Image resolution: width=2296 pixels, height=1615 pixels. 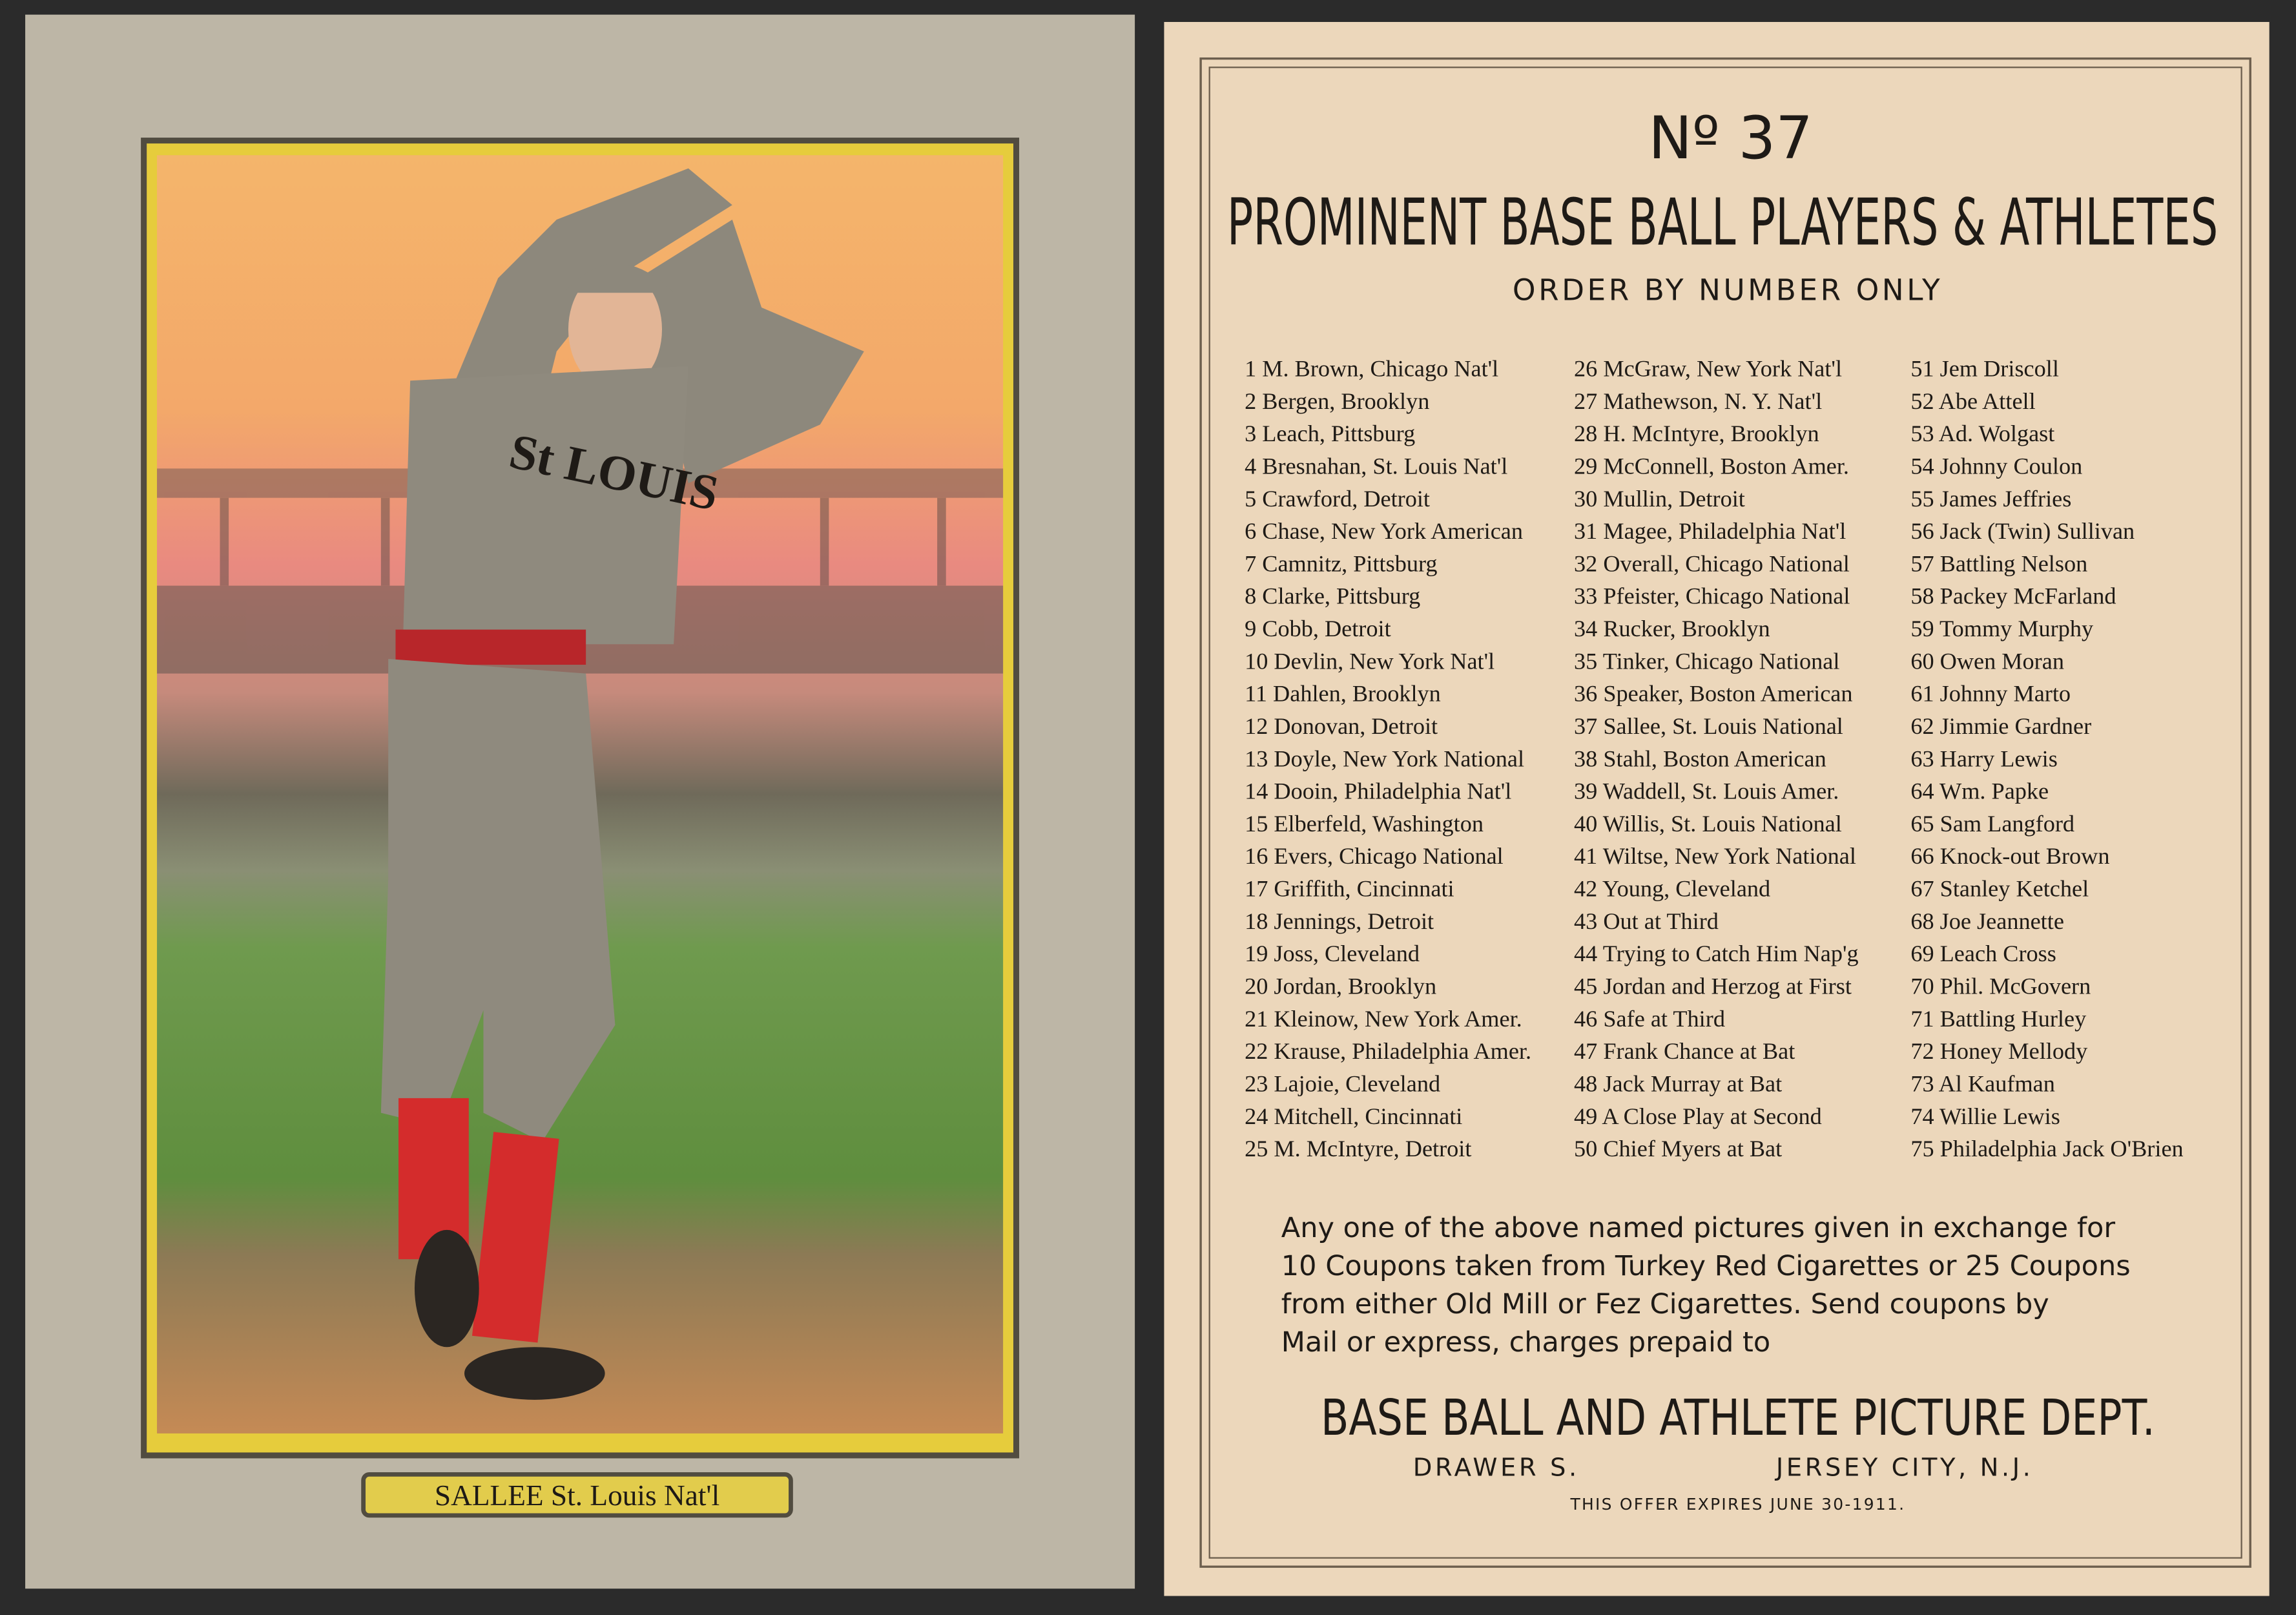 What do you see at coordinates (1672, 889) in the screenshot?
I see `player-entry: 42 Young, Cleveland` at bounding box center [1672, 889].